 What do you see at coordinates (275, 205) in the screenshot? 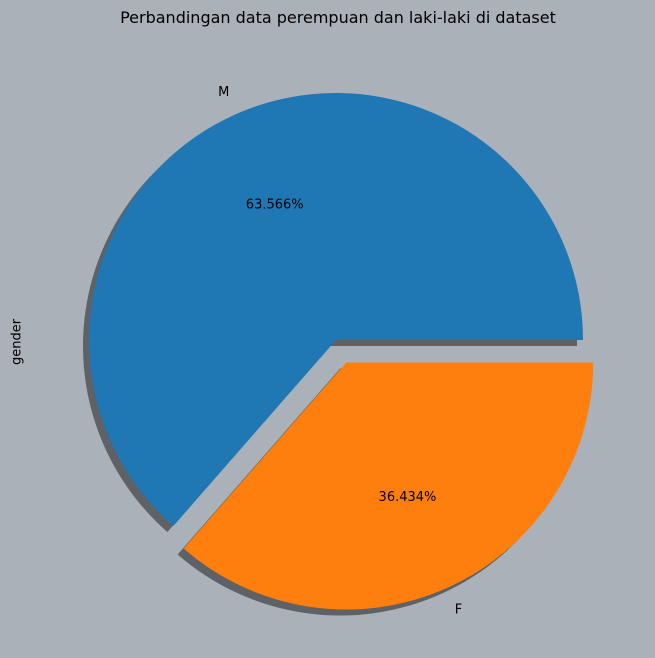
I see `slice-percent-m: 63.566%` at bounding box center [275, 205].